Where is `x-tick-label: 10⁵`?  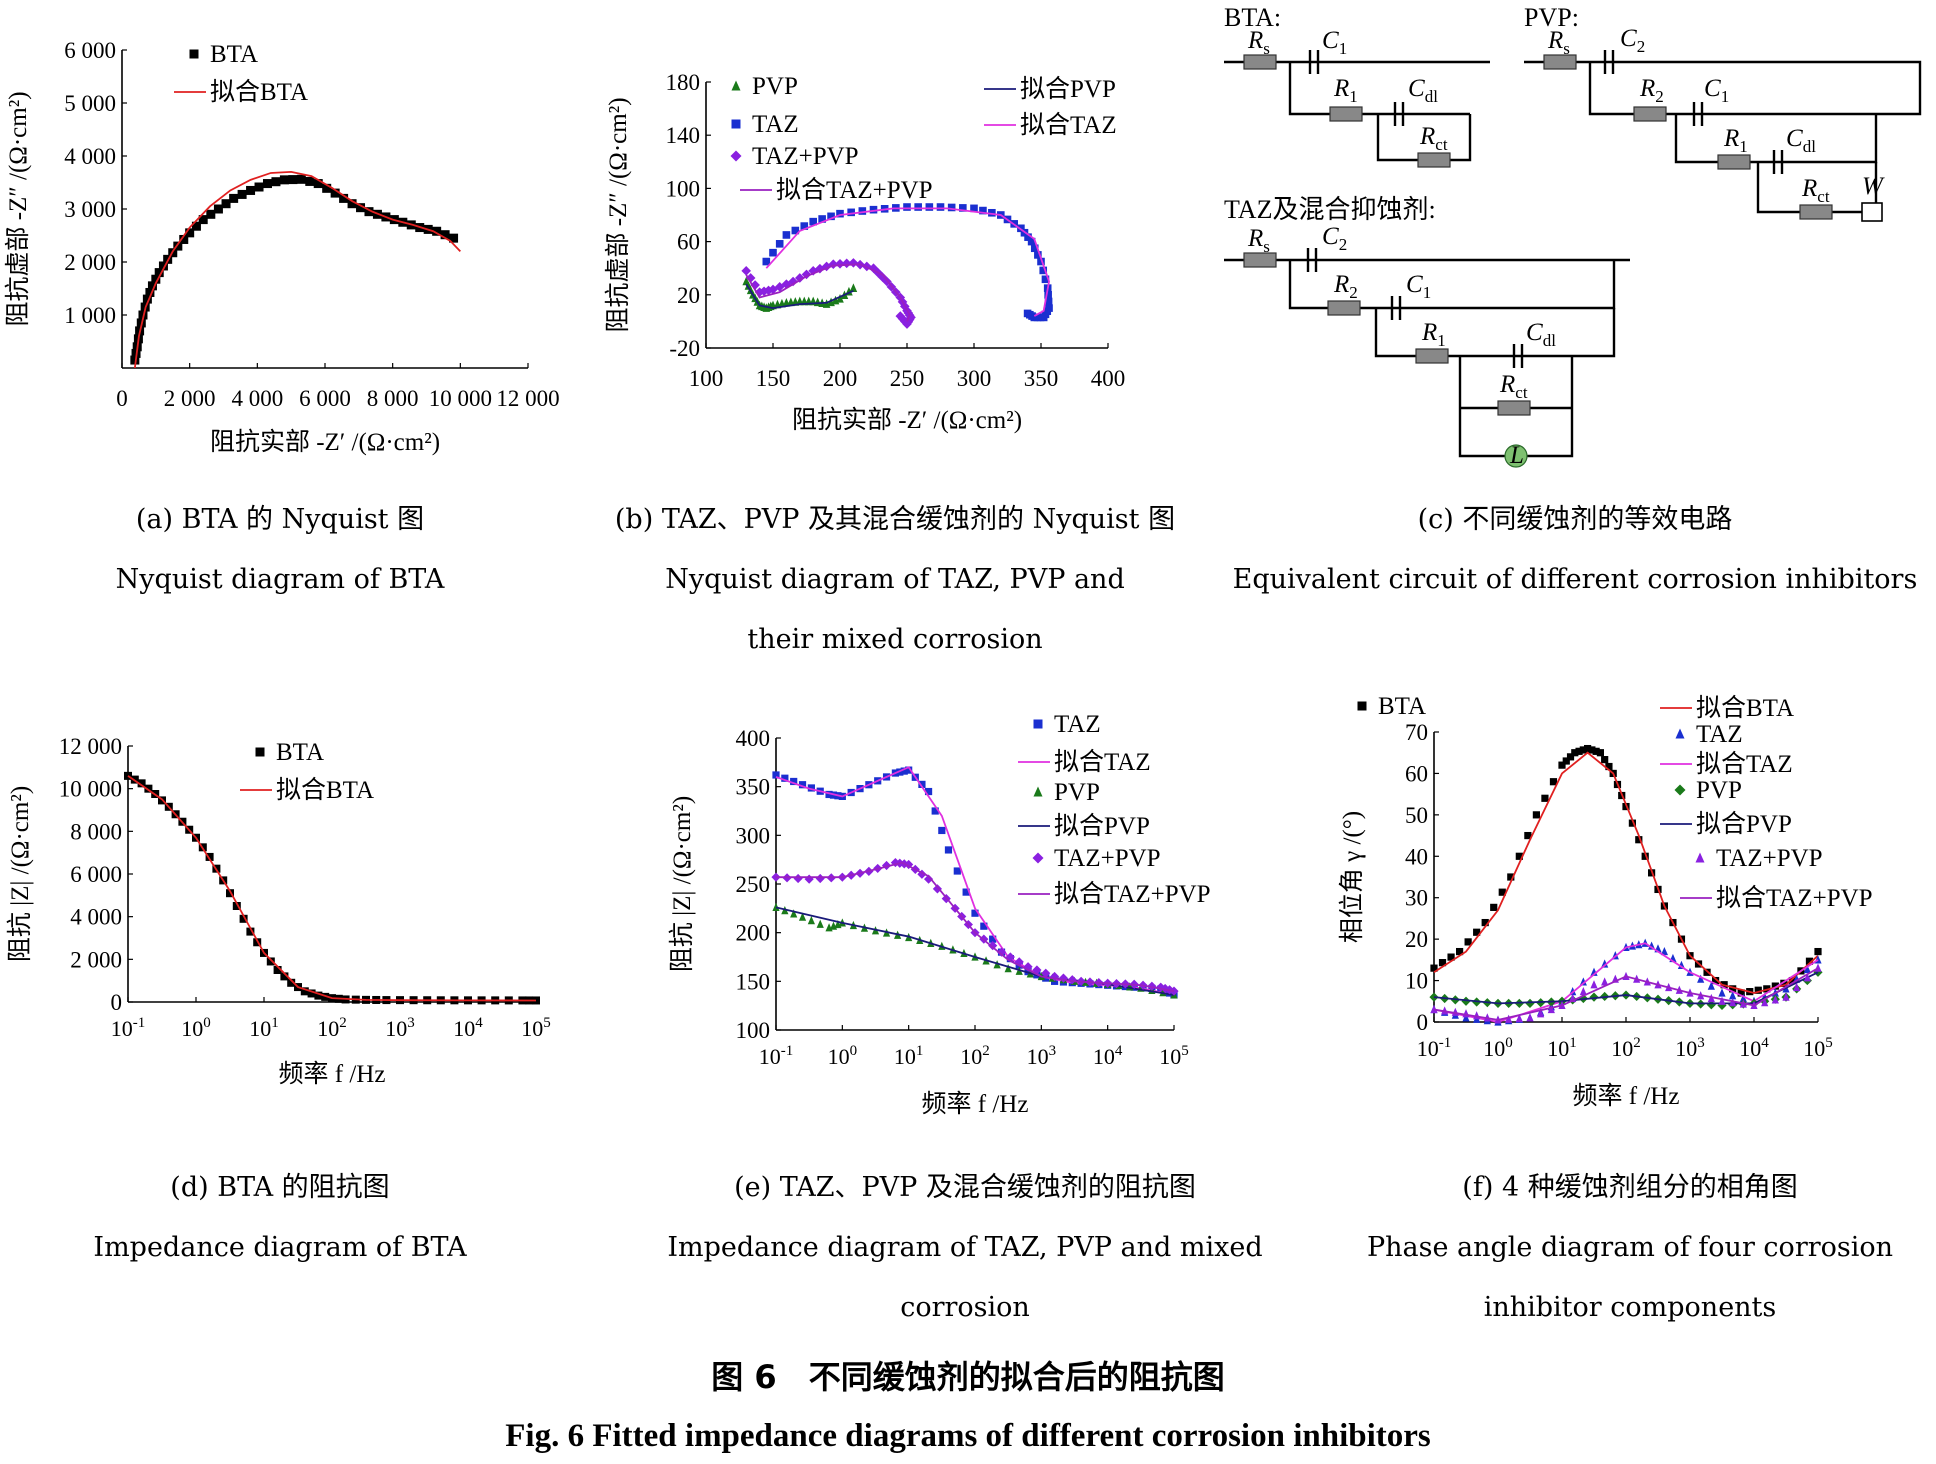 x-tick-label: 10⁵ is located at coordinates (1818, 1048).